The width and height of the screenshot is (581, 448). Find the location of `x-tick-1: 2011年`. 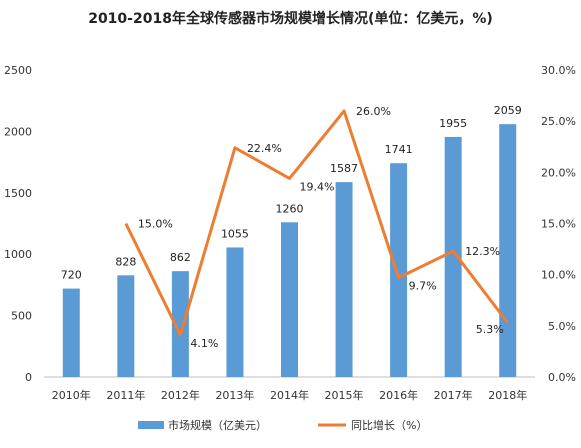

x-tick-1: 2011年 is located at coordinates (125, 395).